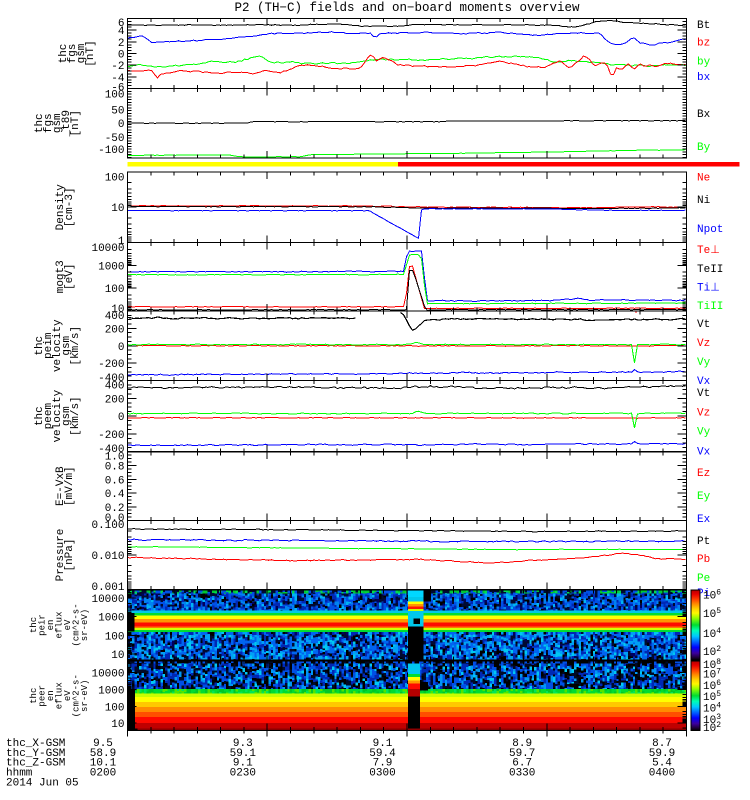 This screenshot has height=800, width=750. I want to click on svg-text: Pressure, so click(61, 555).